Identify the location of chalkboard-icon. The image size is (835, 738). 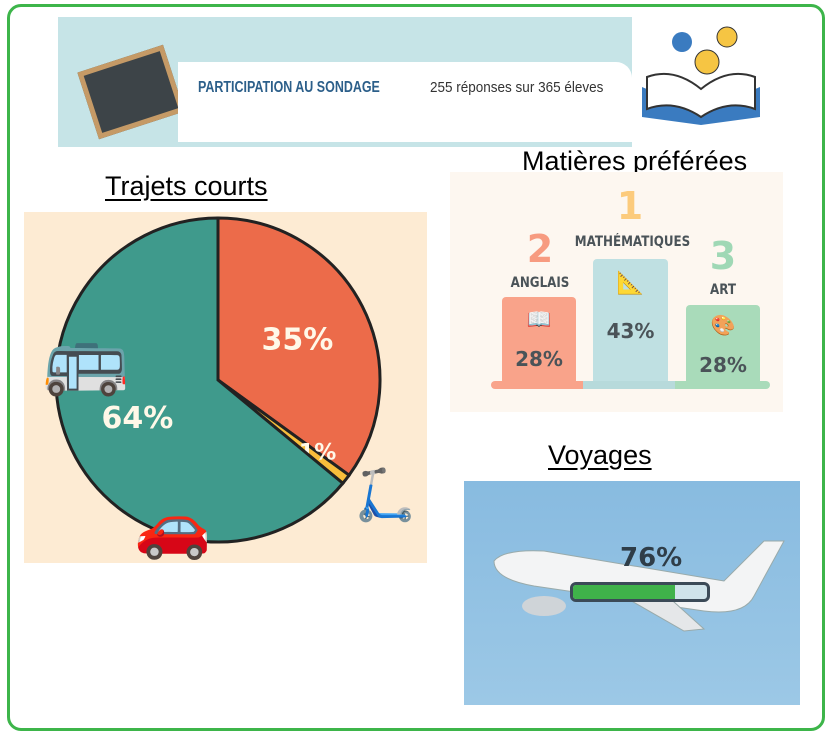
(131, 92).